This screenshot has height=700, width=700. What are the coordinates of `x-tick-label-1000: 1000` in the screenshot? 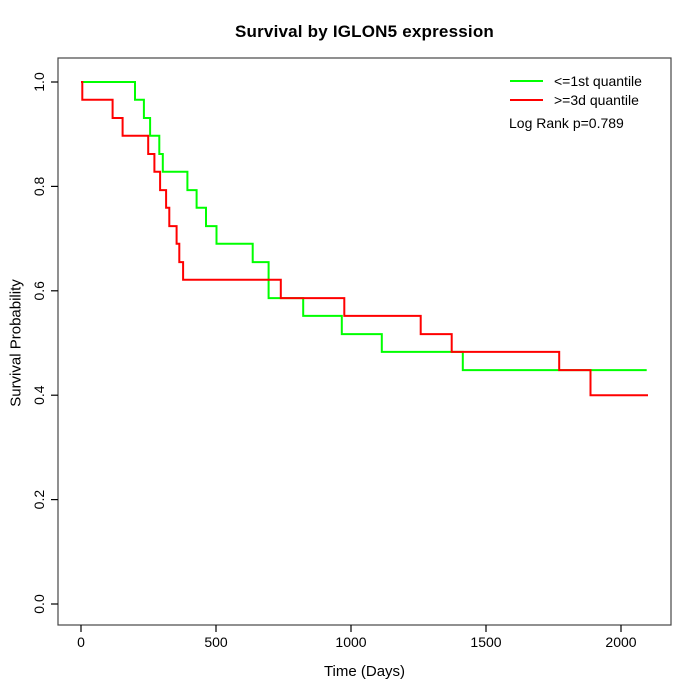 It's located at (350, 642).